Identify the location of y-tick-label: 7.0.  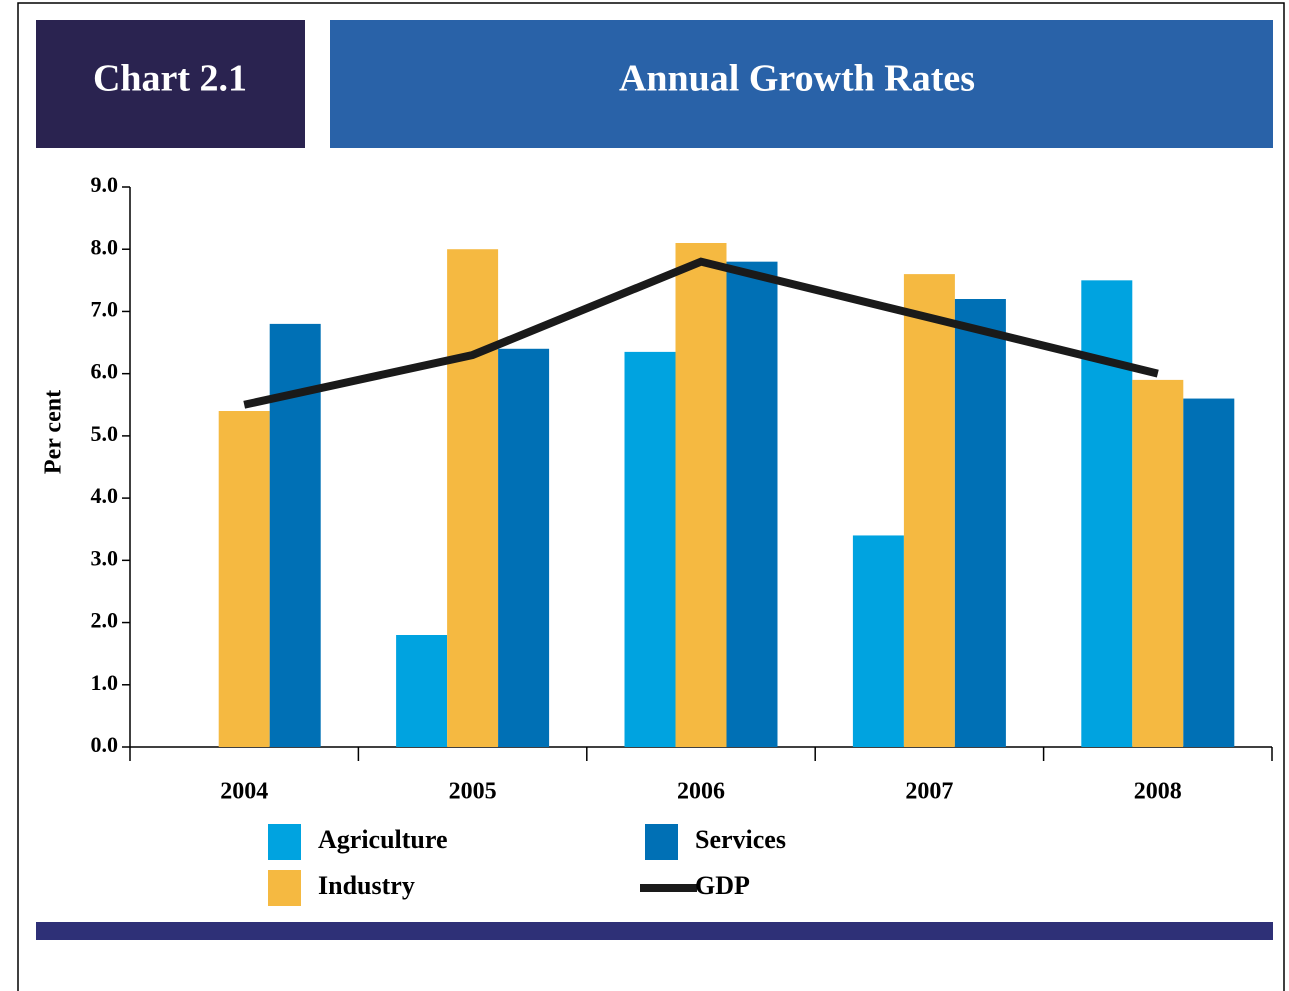
(105, 308).